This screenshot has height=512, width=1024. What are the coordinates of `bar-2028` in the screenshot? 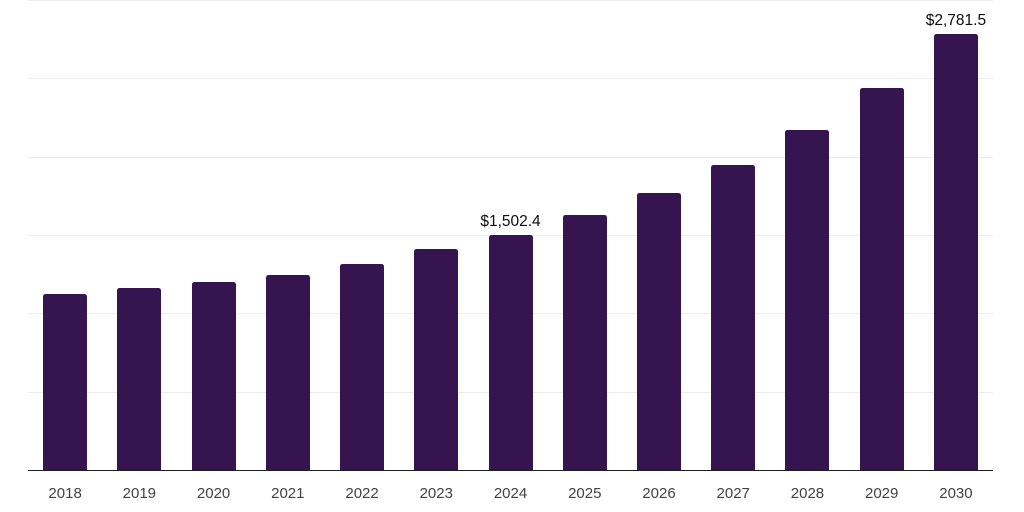 It's located at (807, 299).